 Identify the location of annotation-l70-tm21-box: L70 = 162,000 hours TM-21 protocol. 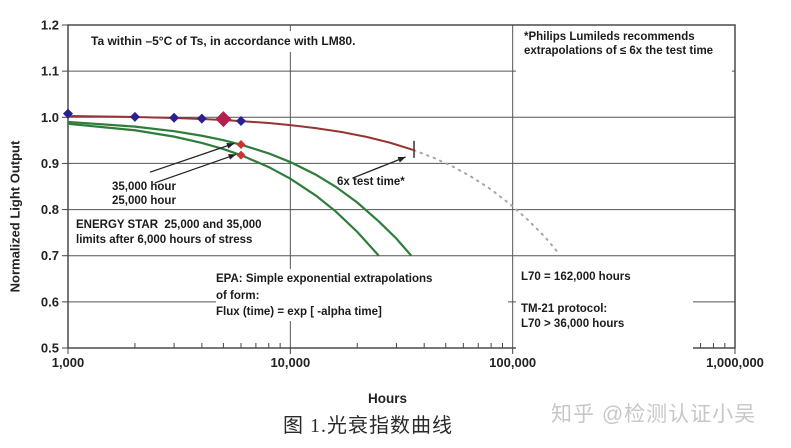
(604, 307).